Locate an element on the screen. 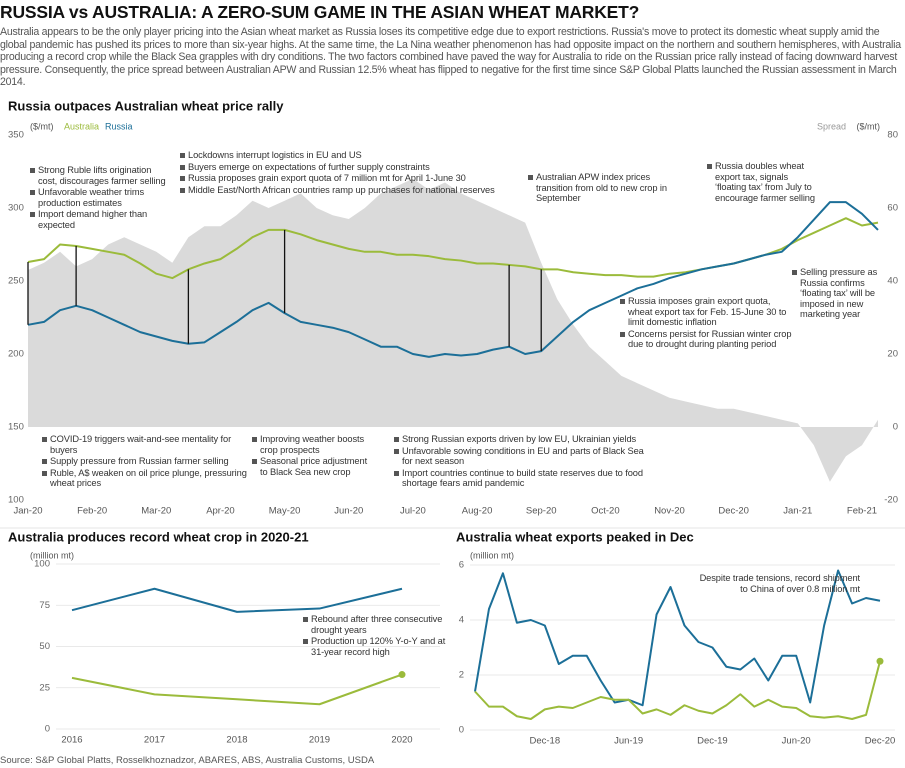 The width and height of the screenshot is (905, 768). legend-entry: Spread is located at coordinates (831, 126).